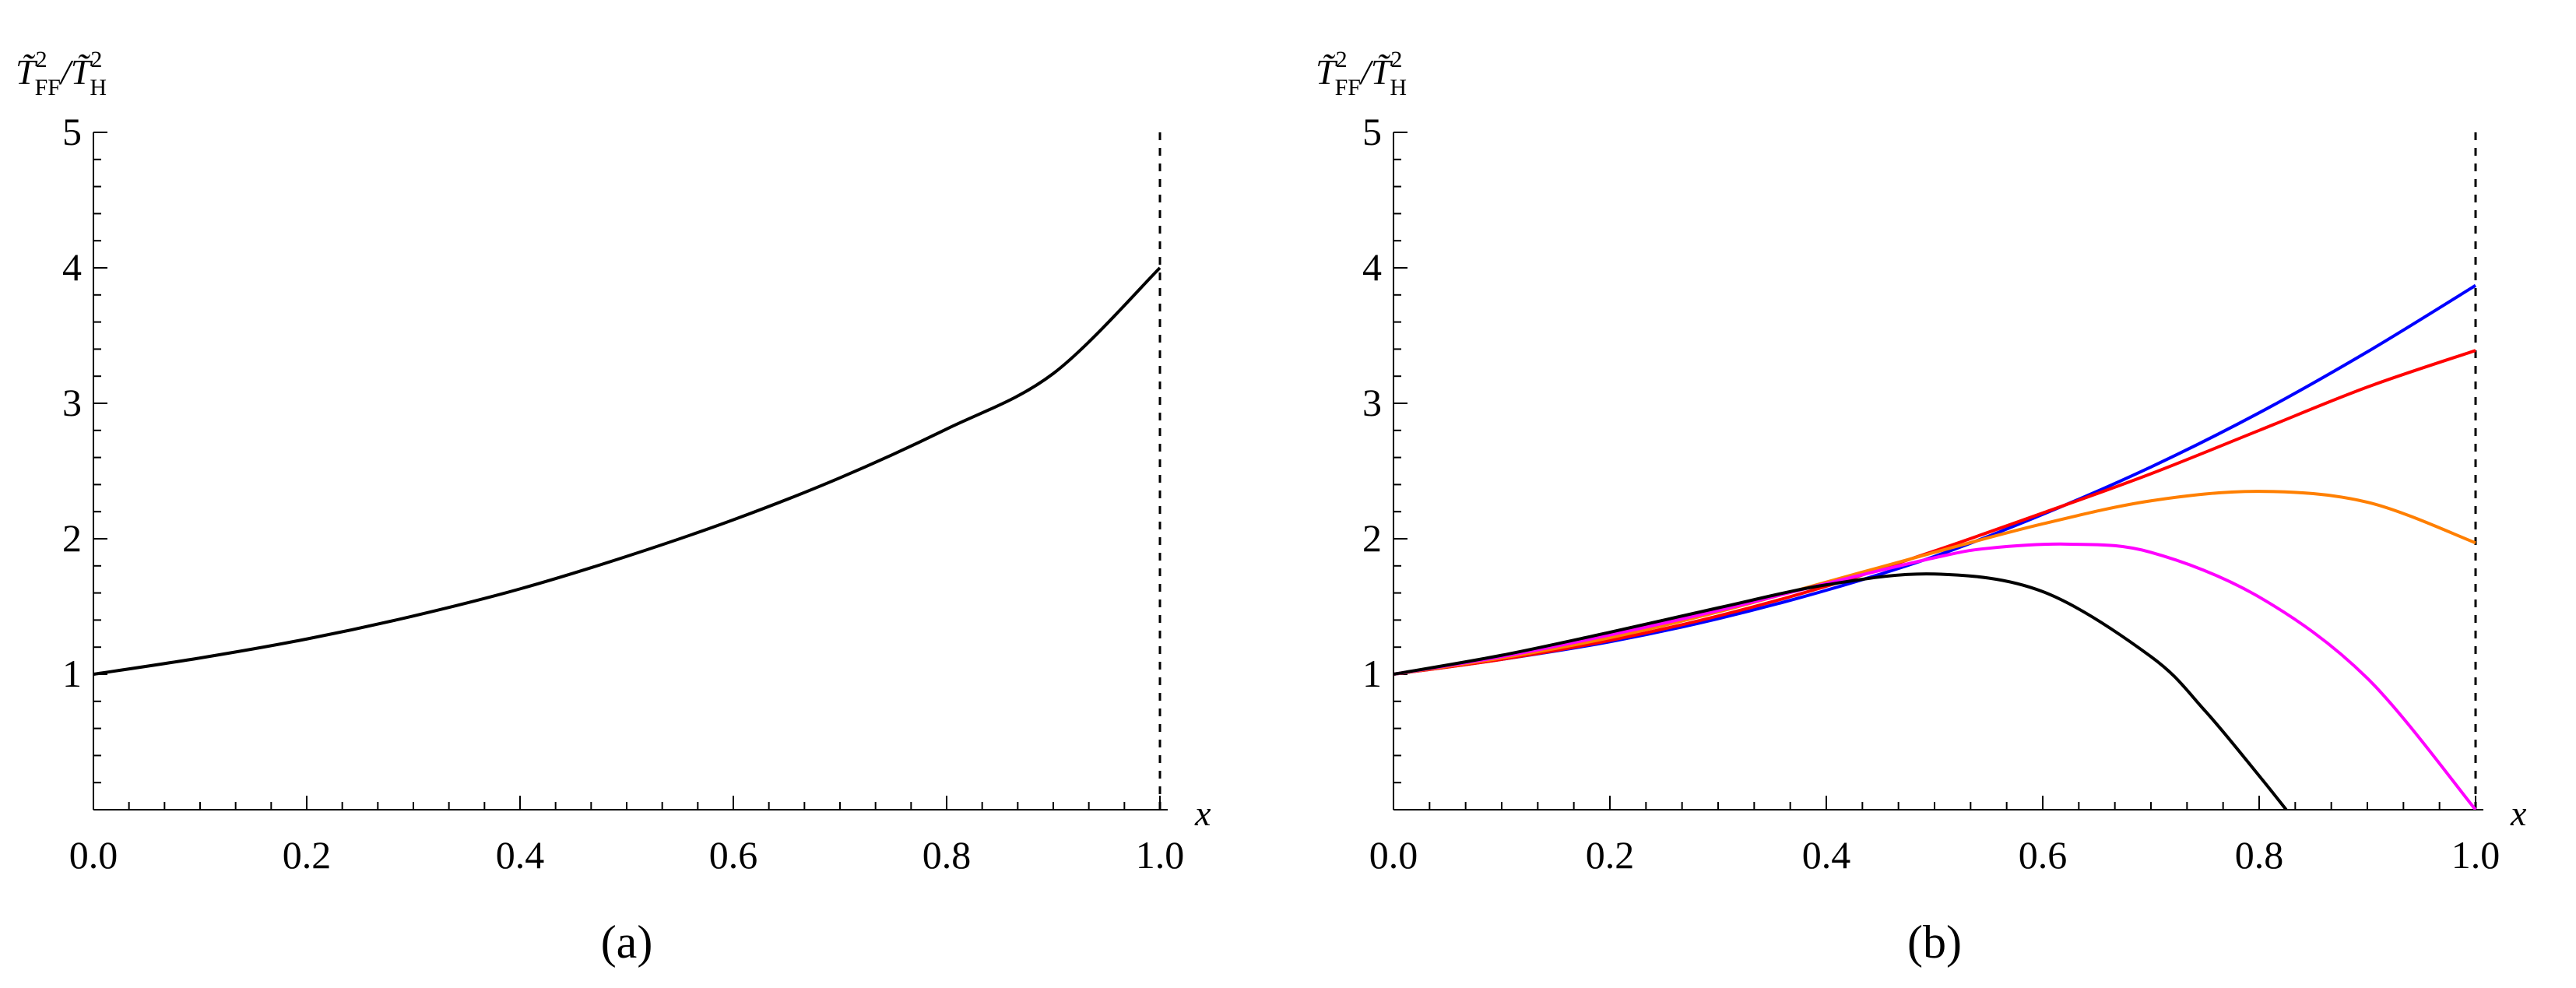 This screenshot has width=2576, height=988. I want to click on panel-caption: (b), so click(1934, 942).